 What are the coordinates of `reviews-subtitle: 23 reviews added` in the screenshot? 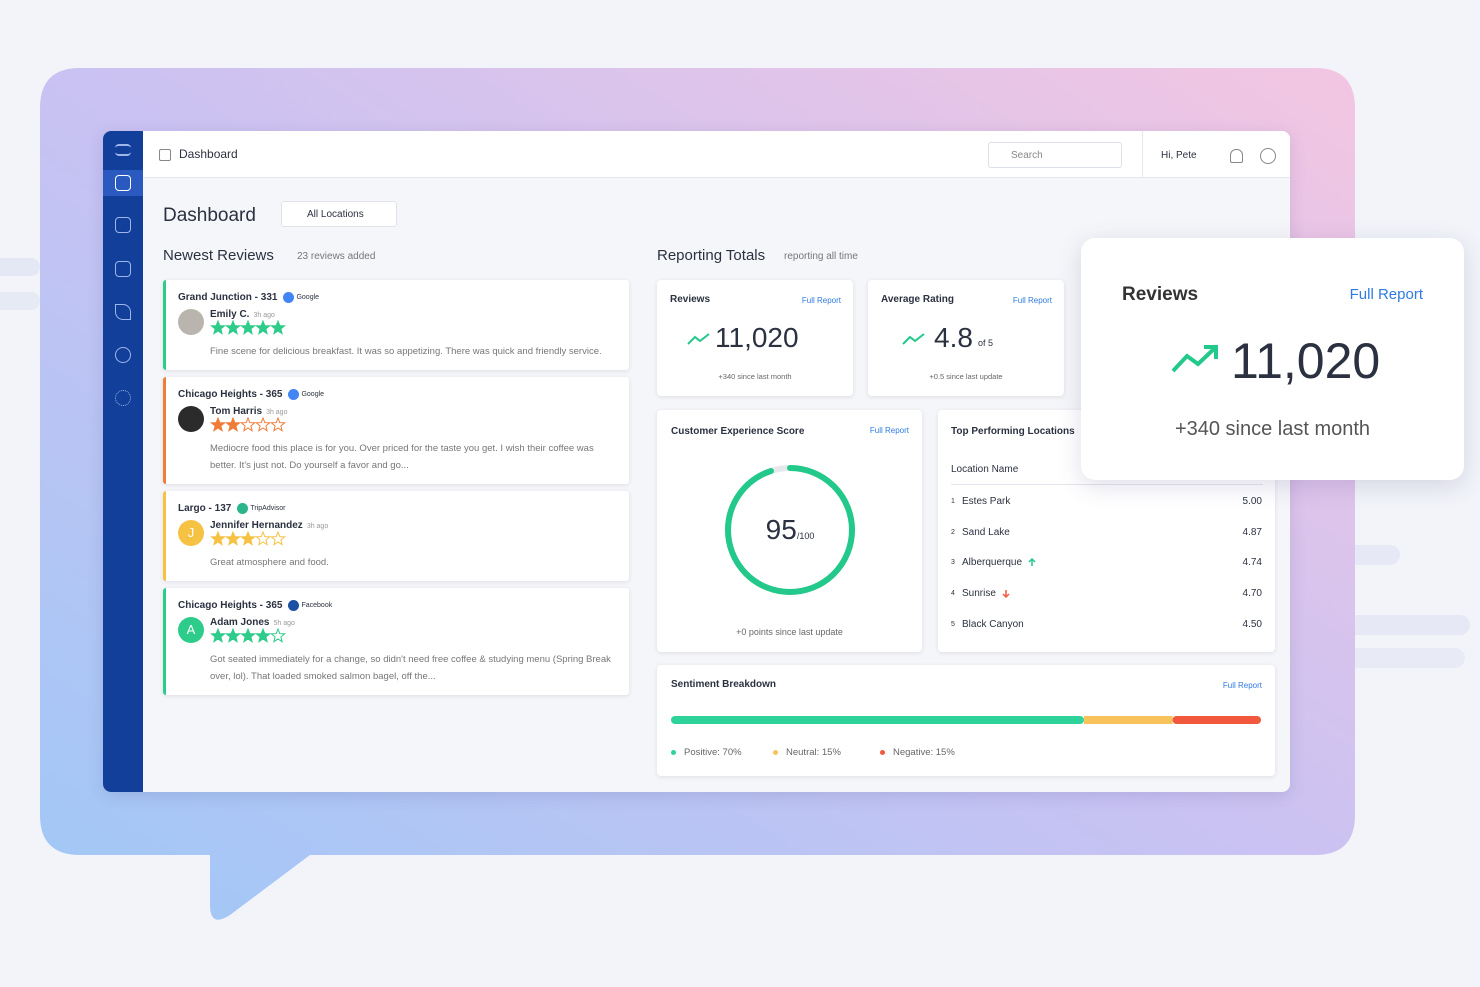 It's located at (336, 256).